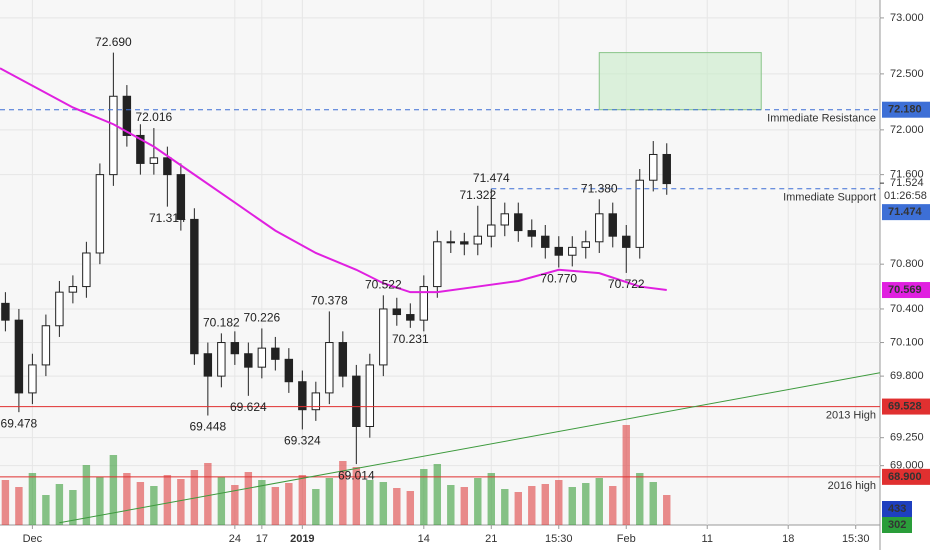 The height and width of the screenshot is (550, 932). I want to click on y-tick-label: 72.500, so click(907, 74).